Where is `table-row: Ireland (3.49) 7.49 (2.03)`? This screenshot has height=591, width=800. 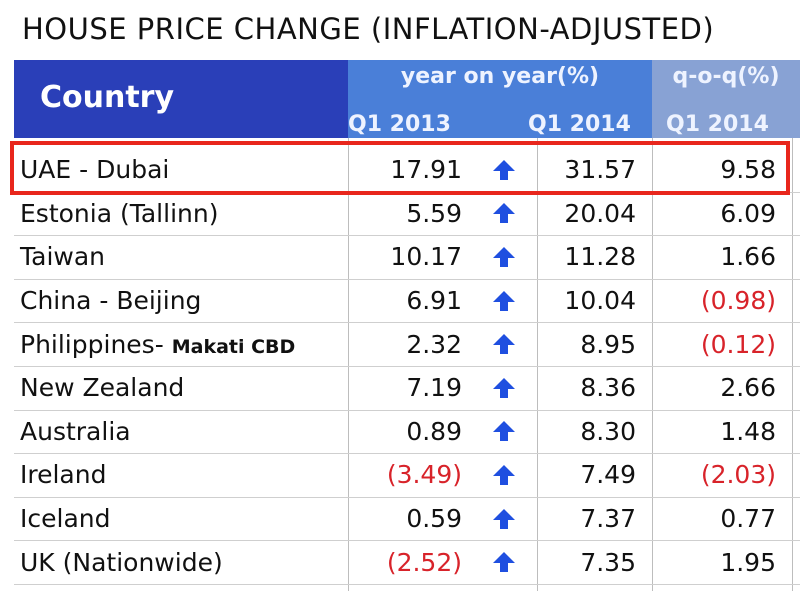
table-row: Ireland (3.49) 7.49 (2.03) is located at coordinates (407, 475).